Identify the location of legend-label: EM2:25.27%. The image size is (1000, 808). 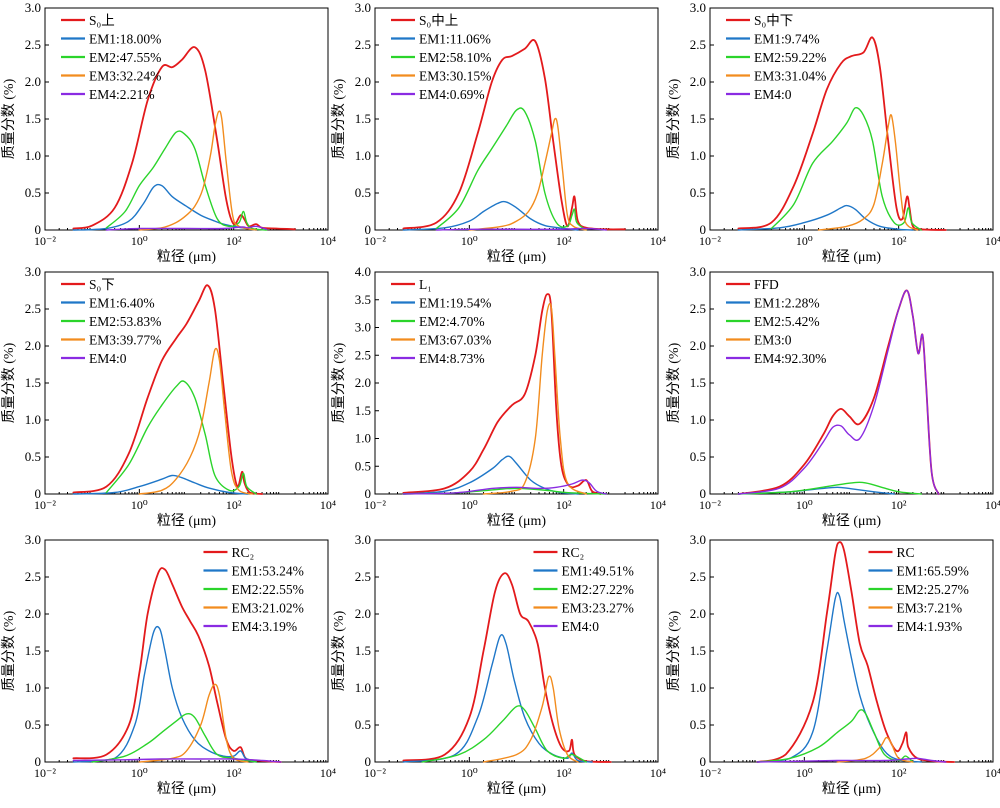
(932, 589).